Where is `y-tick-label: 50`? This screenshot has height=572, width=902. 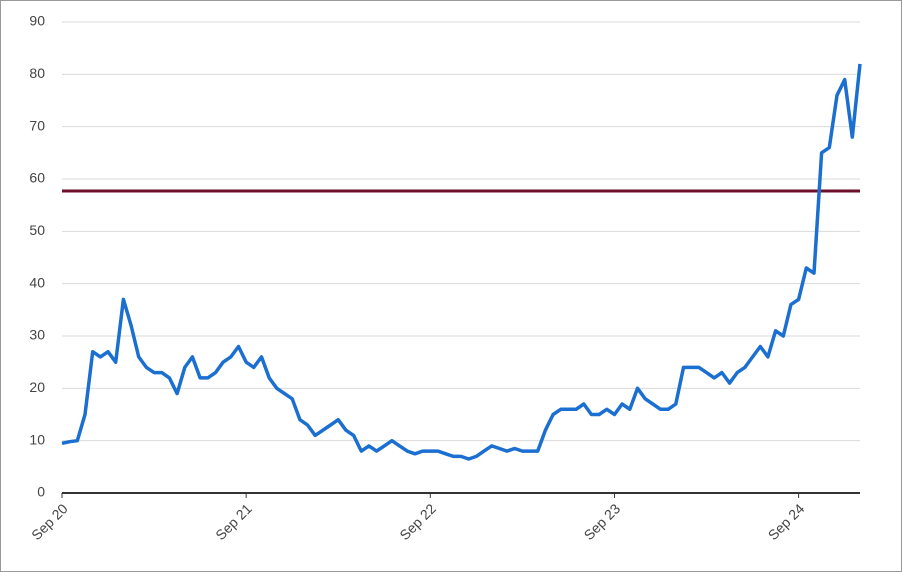 y-tick-label: 50 is located at coordinates (37, 230).